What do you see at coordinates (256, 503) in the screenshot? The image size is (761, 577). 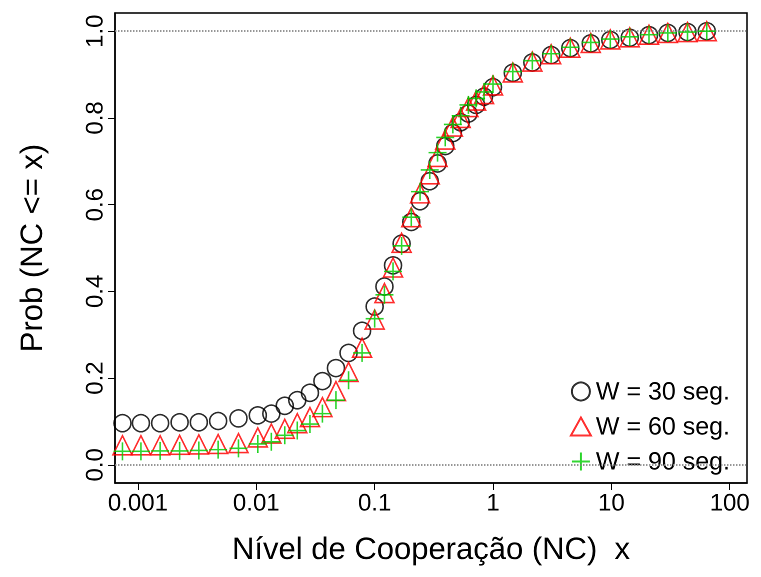 I see `x-tick-label: 0.01` at bounding box center [256, 503].